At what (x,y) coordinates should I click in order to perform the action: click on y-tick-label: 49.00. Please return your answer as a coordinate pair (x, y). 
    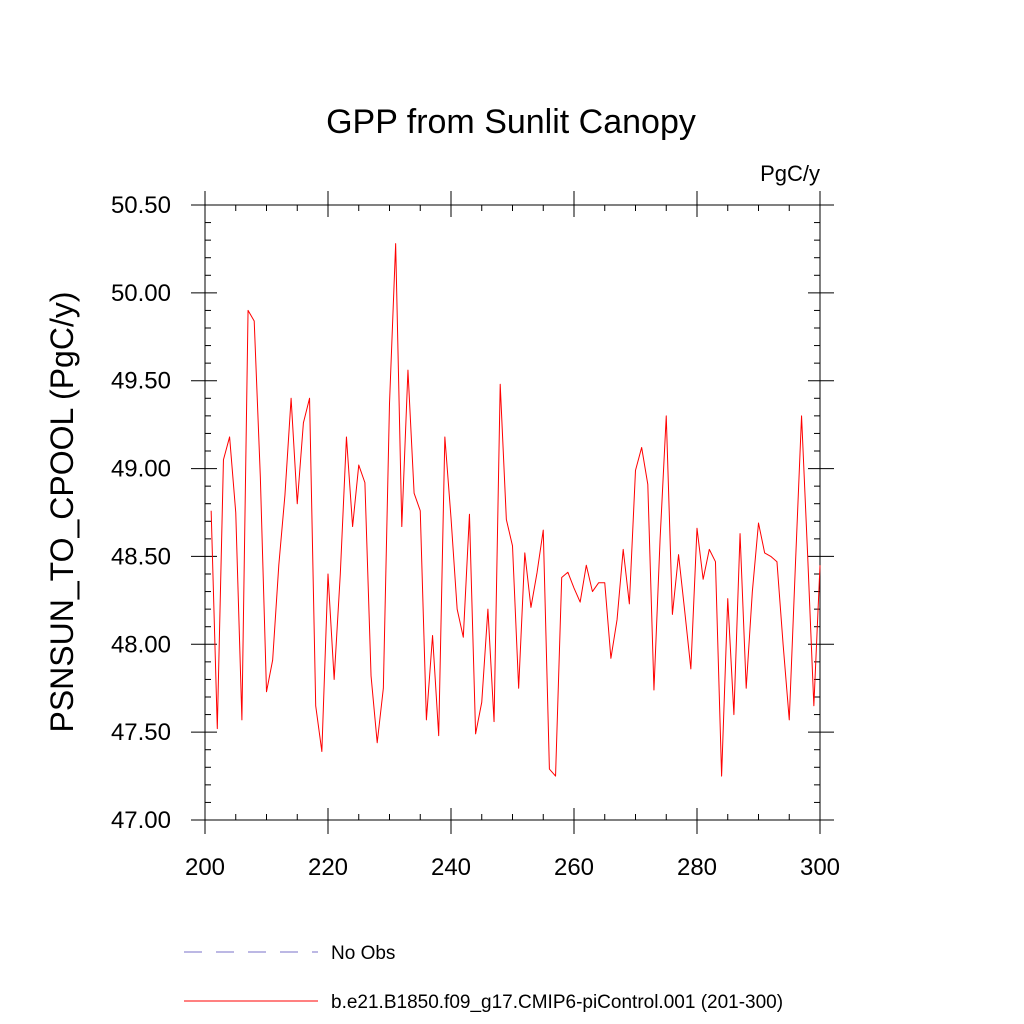
    Looking at the image, I should click on (141, 469).